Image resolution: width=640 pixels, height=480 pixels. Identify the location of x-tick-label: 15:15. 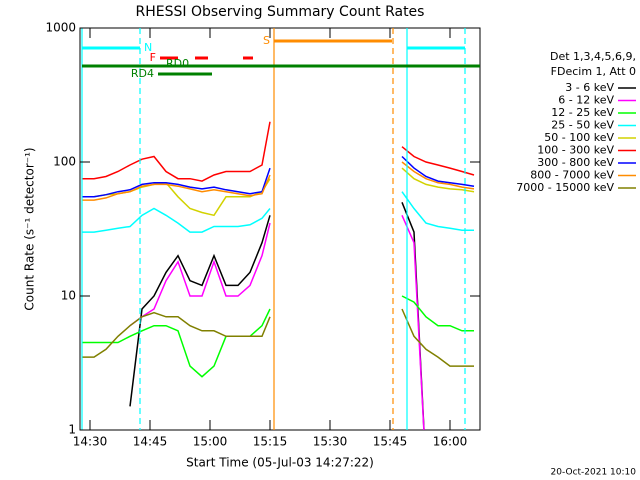
(270, 442).